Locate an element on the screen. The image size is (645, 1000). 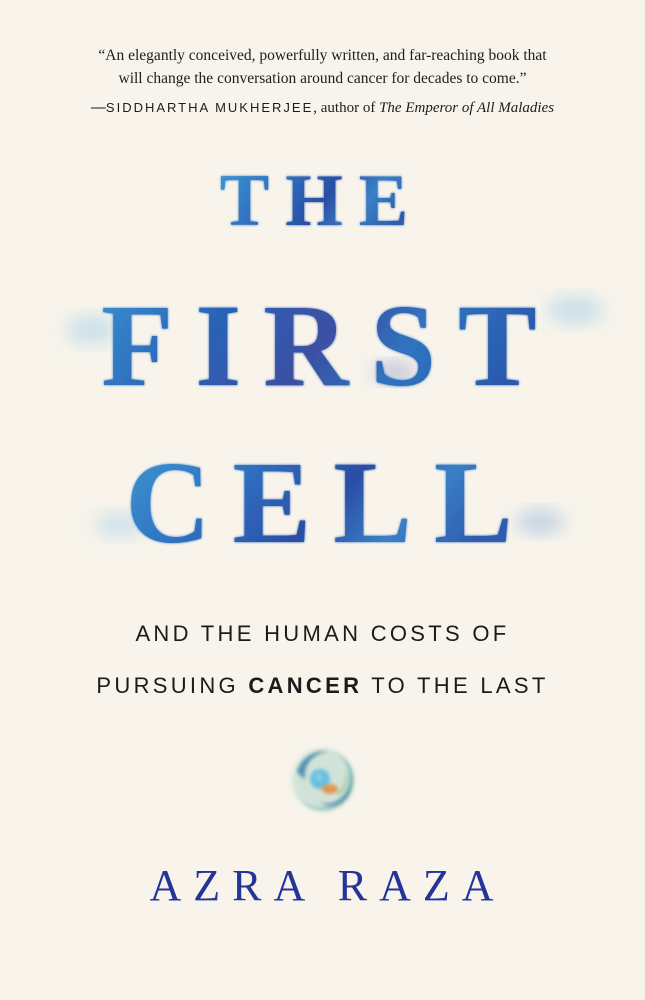
author-name: AZRA RAZA is located at coordinates (327, 885).